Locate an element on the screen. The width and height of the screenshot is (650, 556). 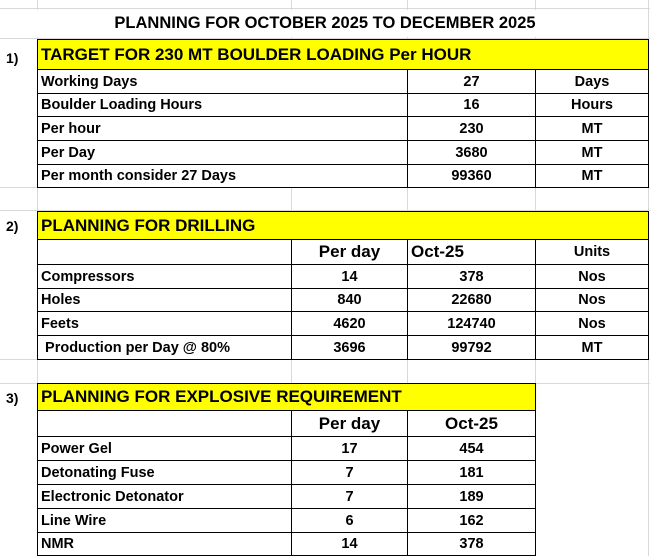
row-per-day: 3696 is located at coordinates (349, 347).